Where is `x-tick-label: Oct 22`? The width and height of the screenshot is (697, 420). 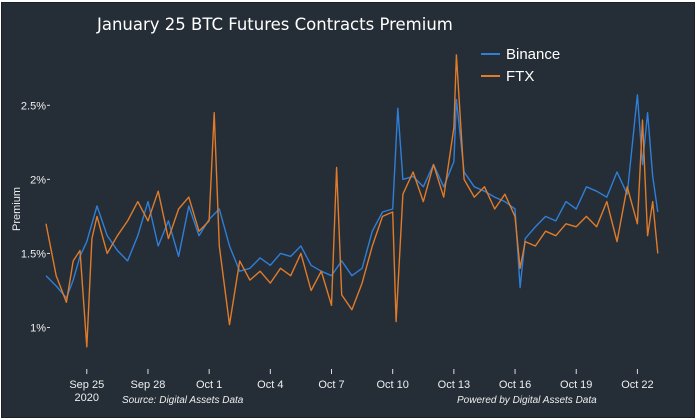
x-tick-label: Oct 22 is located at coordinates (637, 385).